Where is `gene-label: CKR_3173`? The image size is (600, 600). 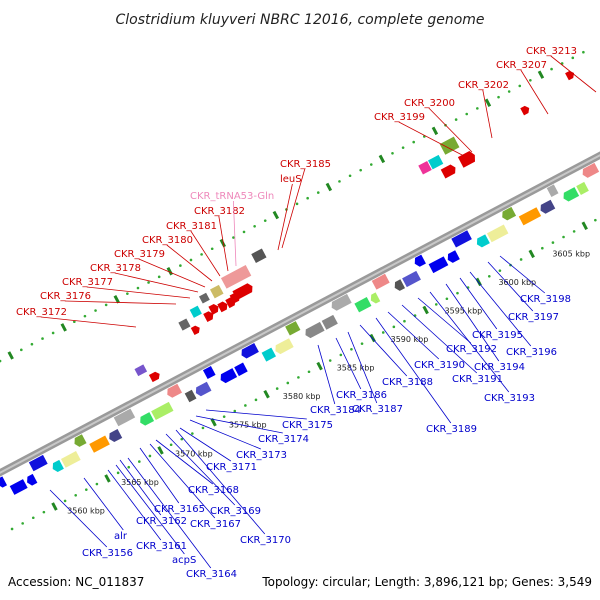
gene-label: CKR_3173 is located at coordinates (261, 455).